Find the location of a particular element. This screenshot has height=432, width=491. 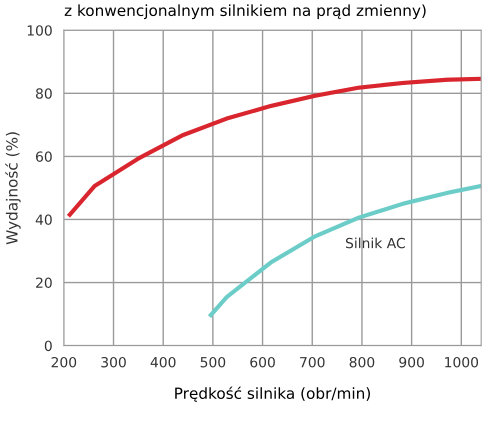

x-tick-label: 800 is located at coordinates (362, 362).